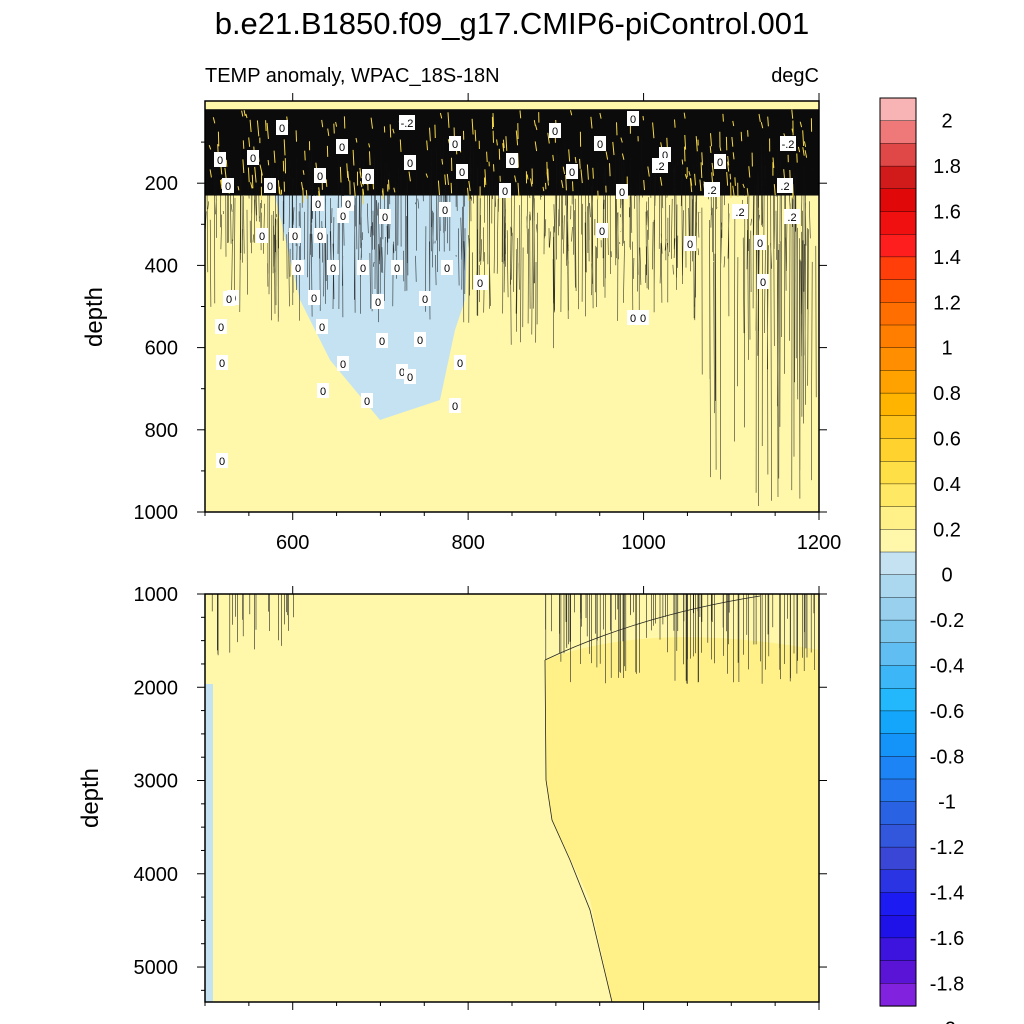 Image resolution: width=1024 pixels, height=1024 pixels. What do you see at coordinates (292, 543) in the screenshot?
I see `x-tick-label: 600` at bounding box center [292, 543].